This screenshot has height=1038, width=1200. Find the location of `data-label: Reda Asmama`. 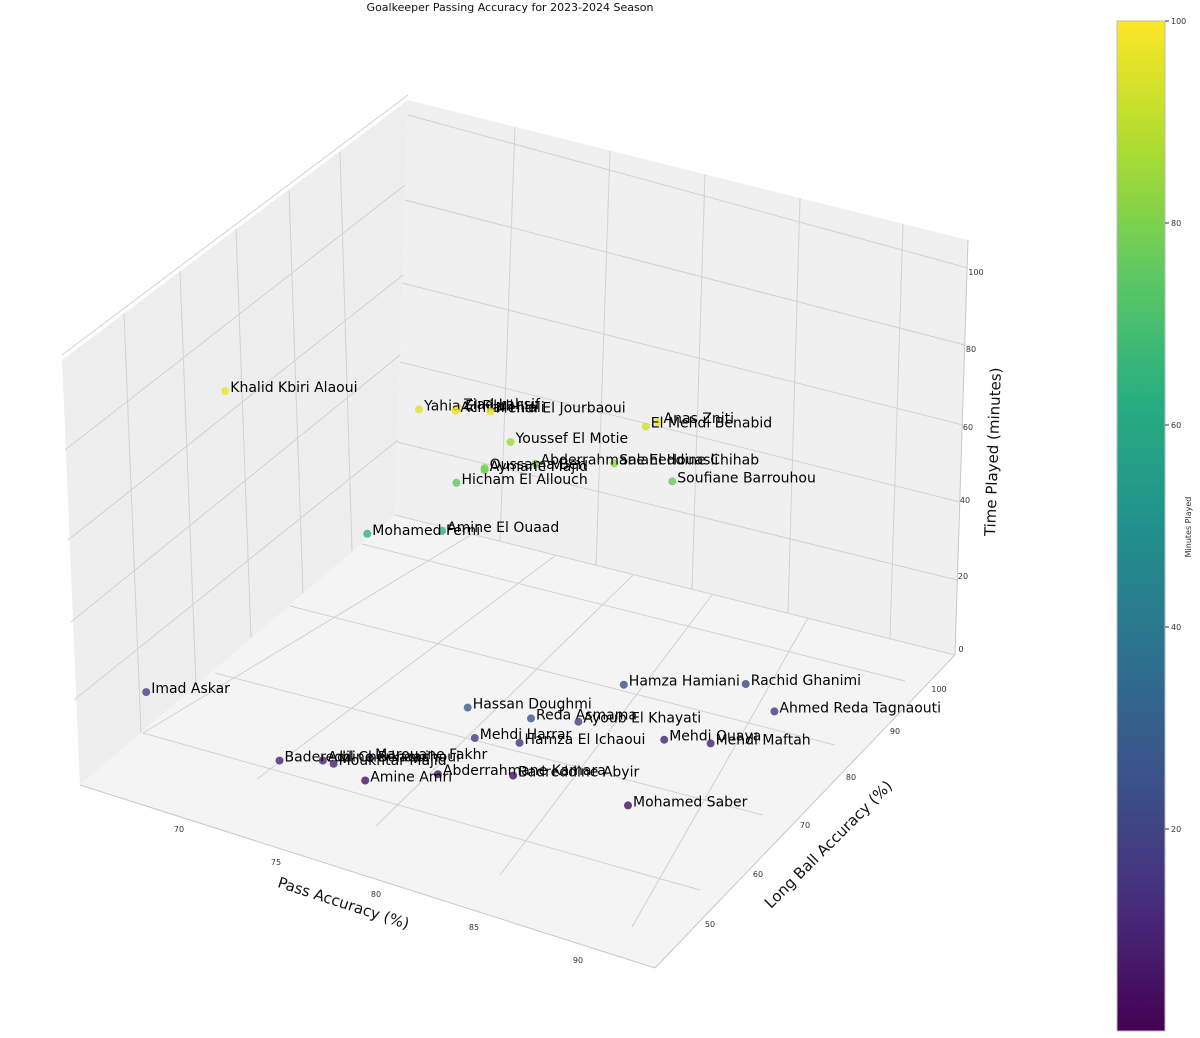

data-label: Reda Asmama is located at coordinates (586, 715).